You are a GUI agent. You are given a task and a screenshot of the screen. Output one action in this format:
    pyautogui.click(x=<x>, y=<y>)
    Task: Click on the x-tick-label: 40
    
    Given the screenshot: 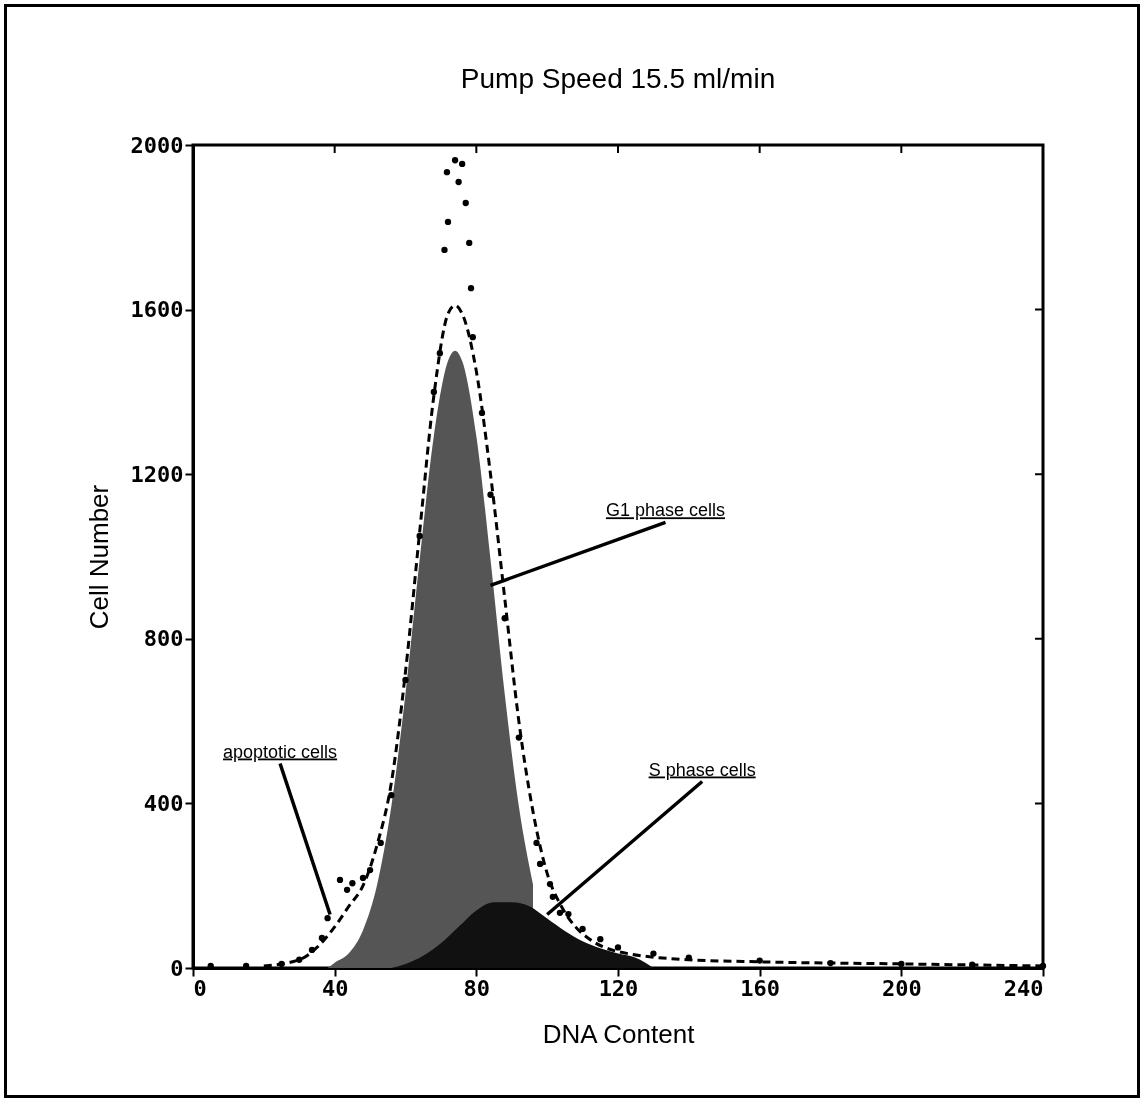 What is the action you would take?
    pyautogui.click(x=335, y=988)
    